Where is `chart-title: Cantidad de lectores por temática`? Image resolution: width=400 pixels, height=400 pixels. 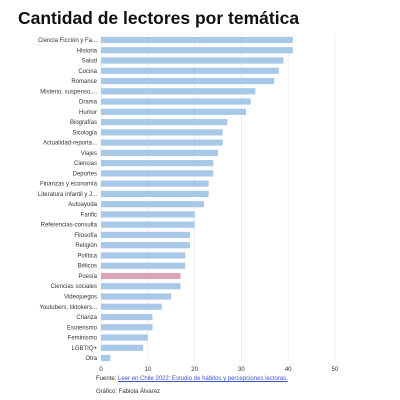 chart-title: Cantidad de lectores por temática is located at coordinates (159, 18).